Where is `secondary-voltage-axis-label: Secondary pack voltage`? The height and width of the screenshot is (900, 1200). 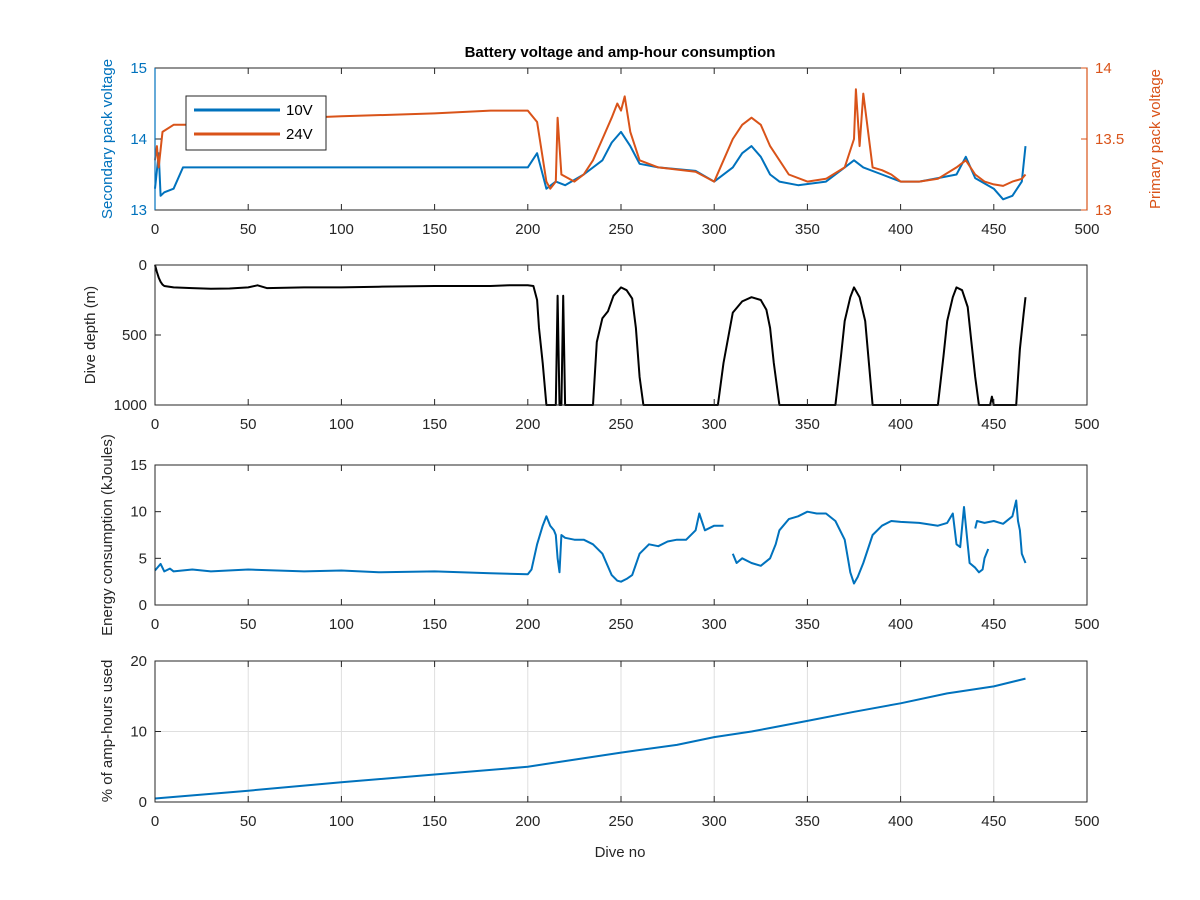 secondary-voltage-axis-label: Secondary pack voltage is located at coordinates (107, 139).